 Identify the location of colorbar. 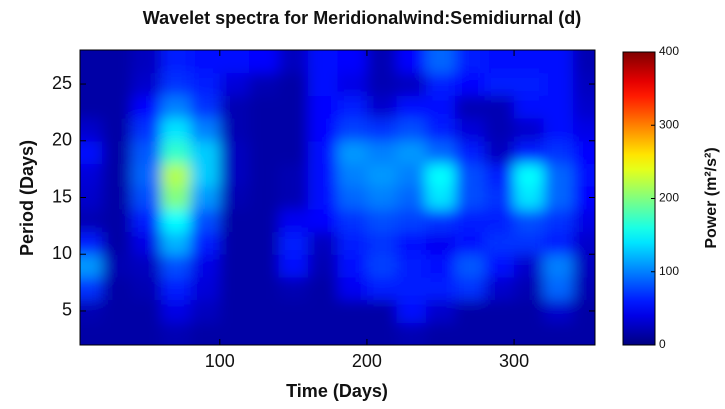
(639, 198).